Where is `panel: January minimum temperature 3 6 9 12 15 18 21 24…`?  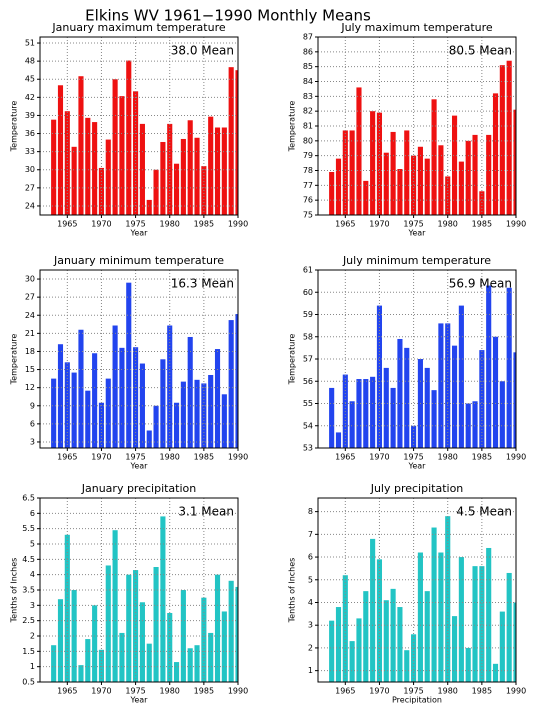 panel: January minimum temperature 3 6 9 12 15 18 21 24… is located at coordinates (129, 362).